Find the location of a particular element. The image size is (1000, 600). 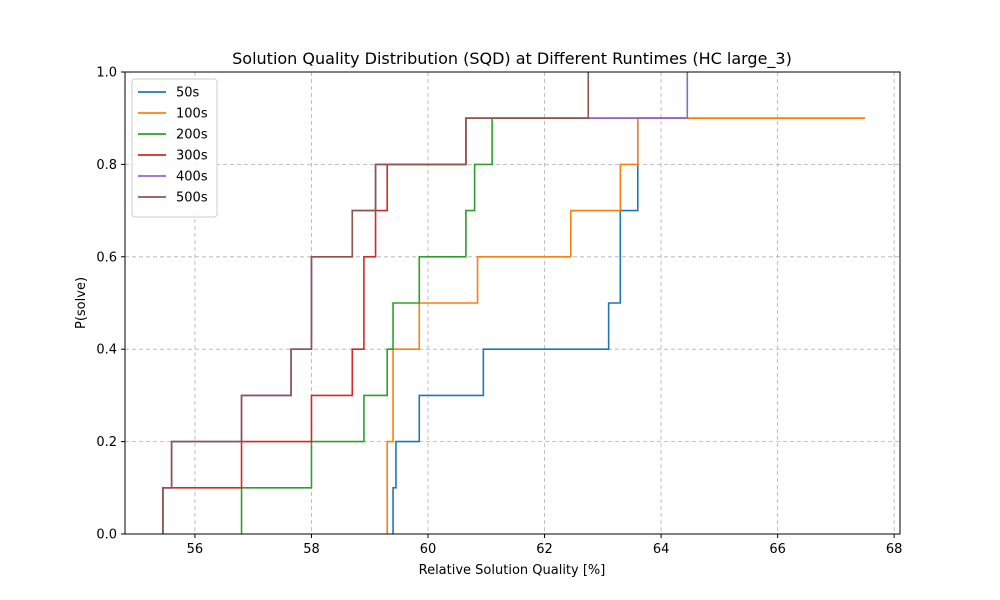

legend-entry: 300s is located at coordinates (192, 156).